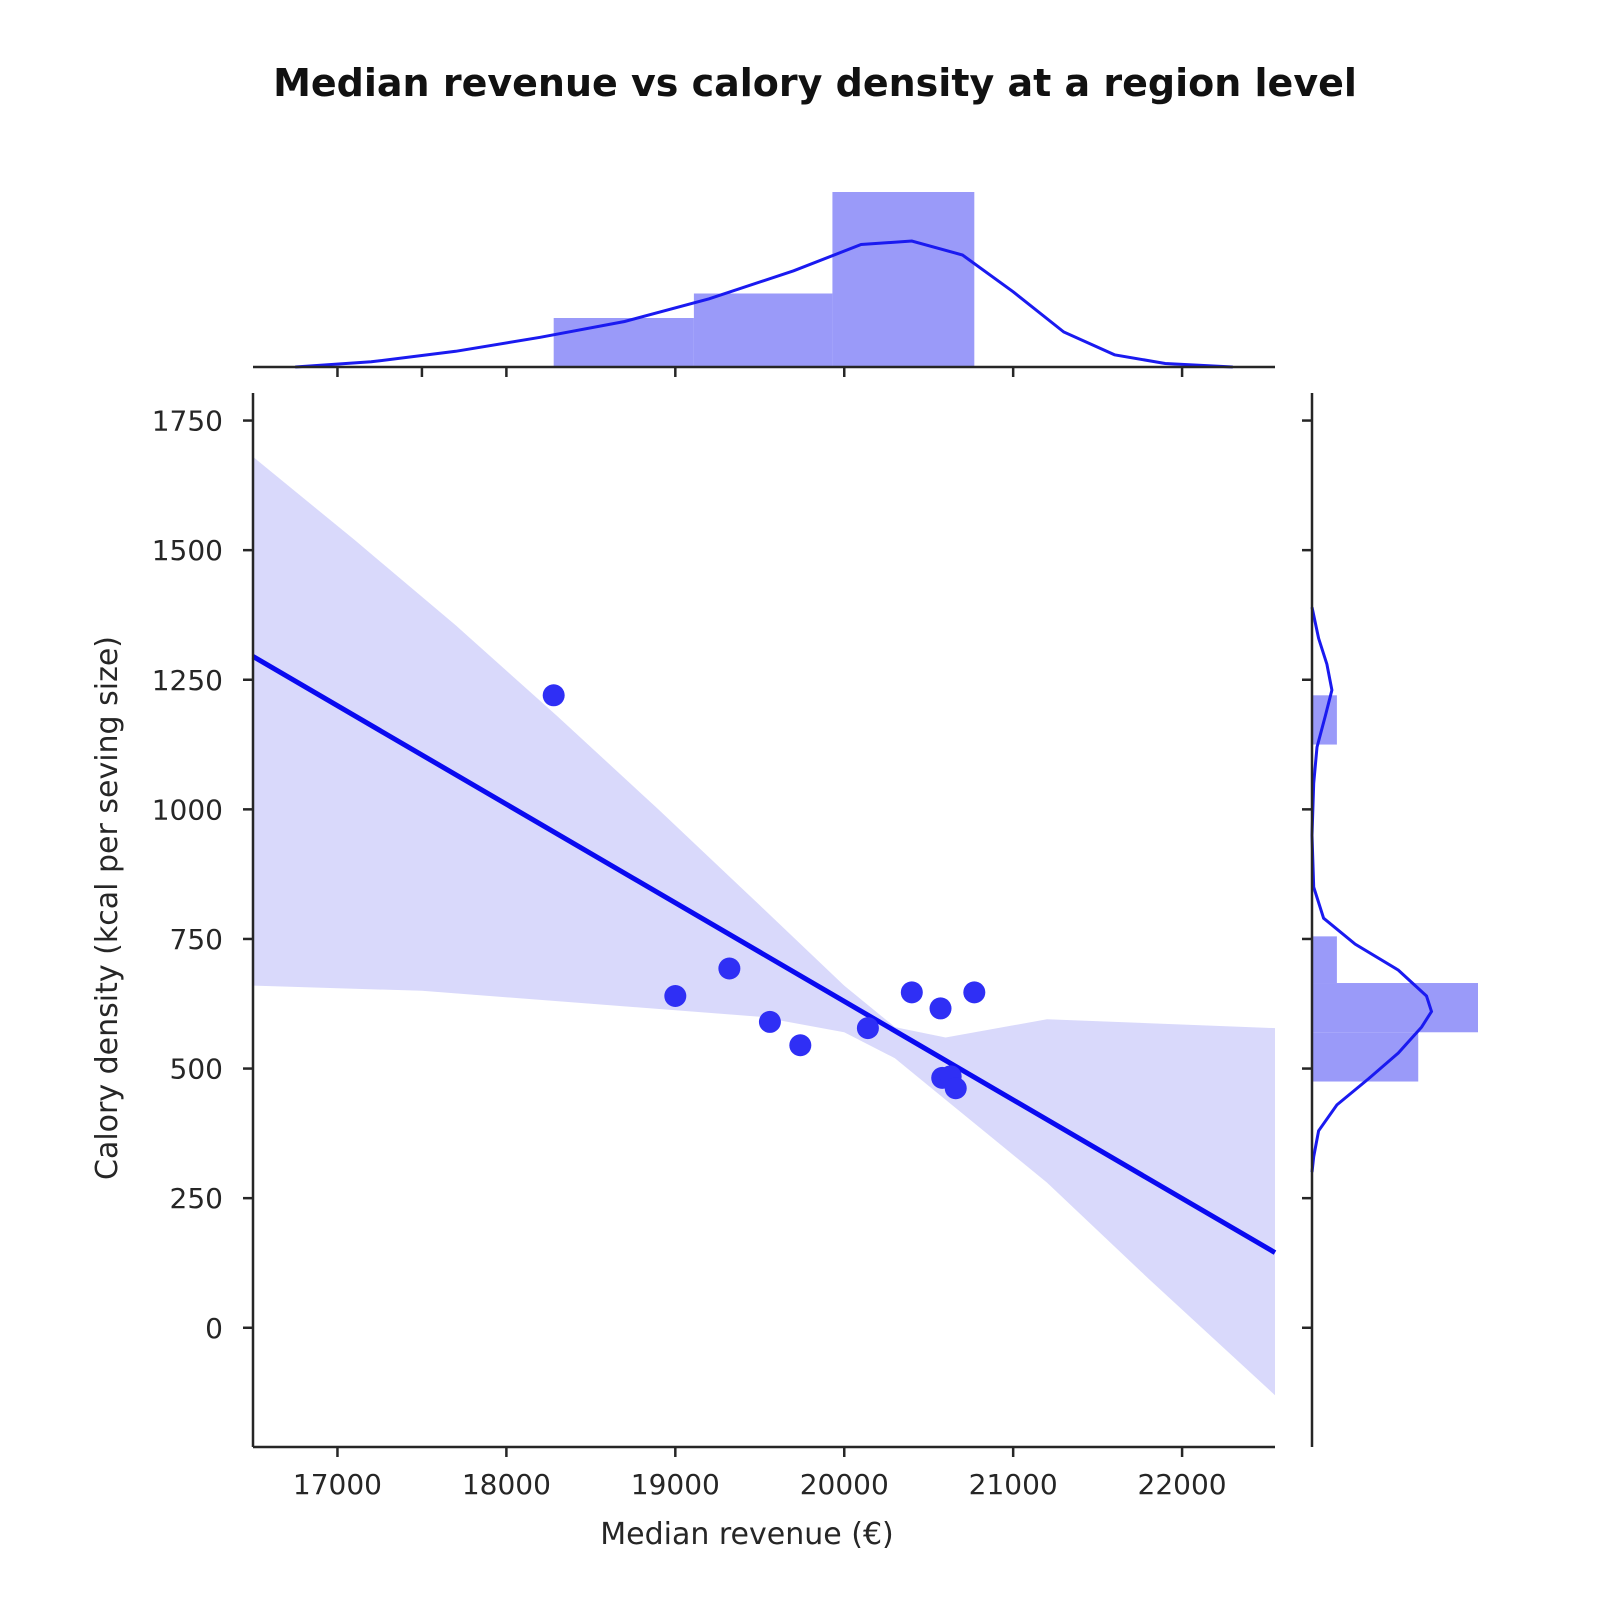  I want to click on x-tick-label: 18000, so click(506, 1484).